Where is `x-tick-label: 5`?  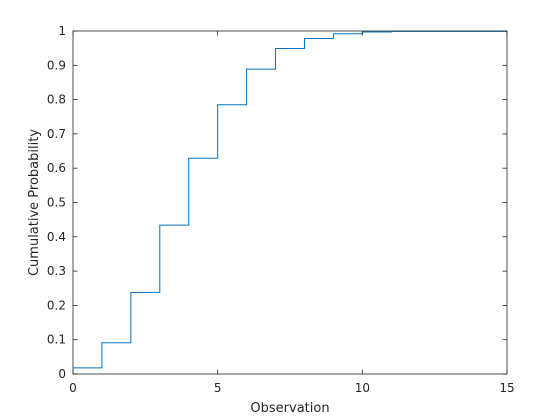
x-tick-label: 5 is located at coordinates (218, 388).